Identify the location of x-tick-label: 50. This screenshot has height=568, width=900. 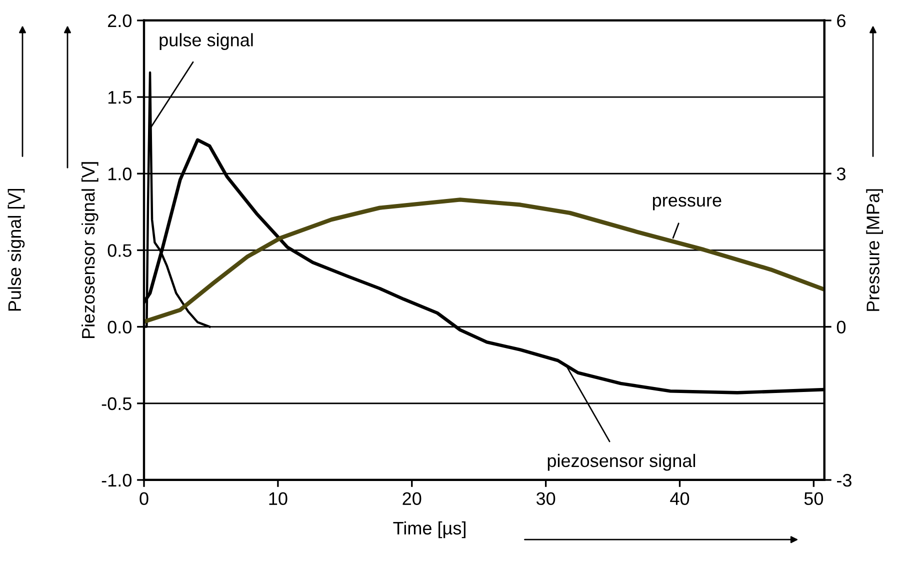
(814, 499).